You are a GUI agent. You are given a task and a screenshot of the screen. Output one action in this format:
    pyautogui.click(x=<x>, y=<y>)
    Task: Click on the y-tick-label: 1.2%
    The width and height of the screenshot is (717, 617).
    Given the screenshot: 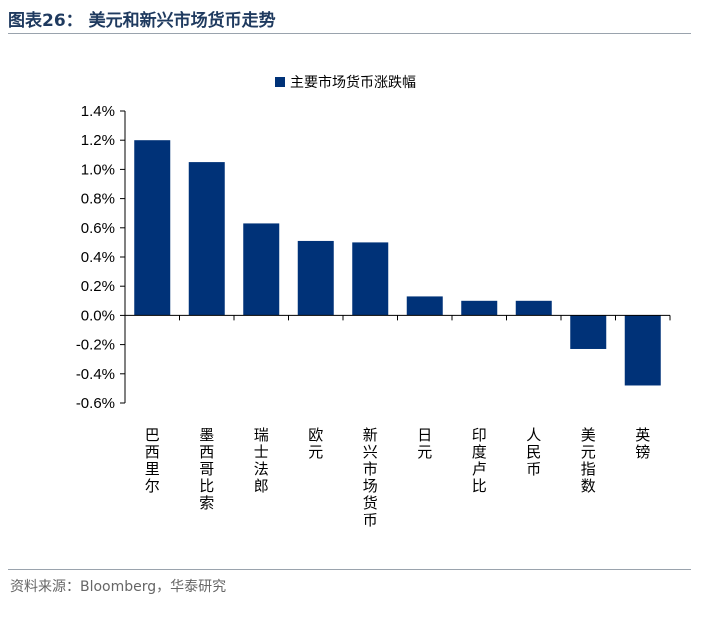 What is the action you would take?
    pyautogui.click(x=98, y=140)
    